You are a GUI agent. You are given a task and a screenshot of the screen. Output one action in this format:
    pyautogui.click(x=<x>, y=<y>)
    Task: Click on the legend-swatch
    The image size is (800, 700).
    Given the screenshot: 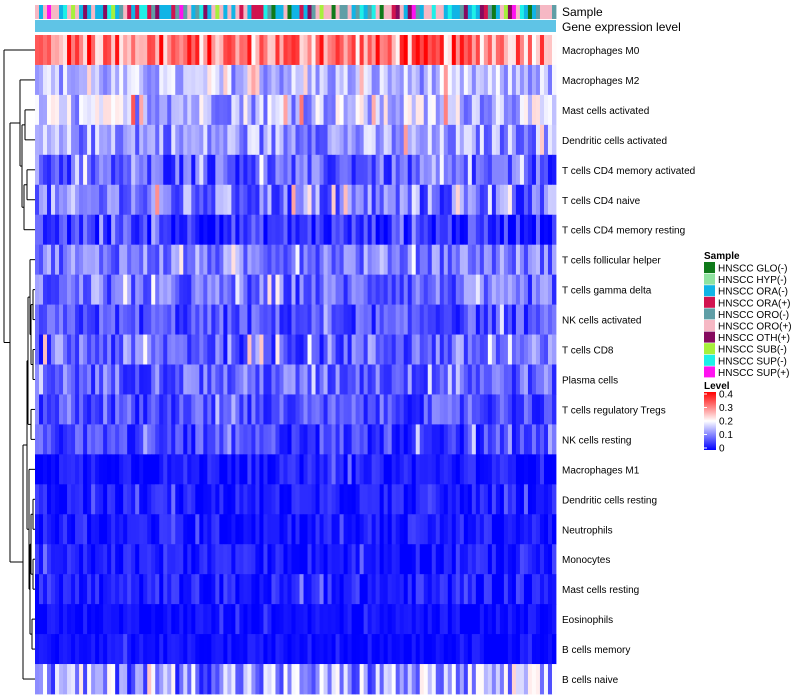 What is the action you would take?
    pyautogui.click(x=709, y=372)
    